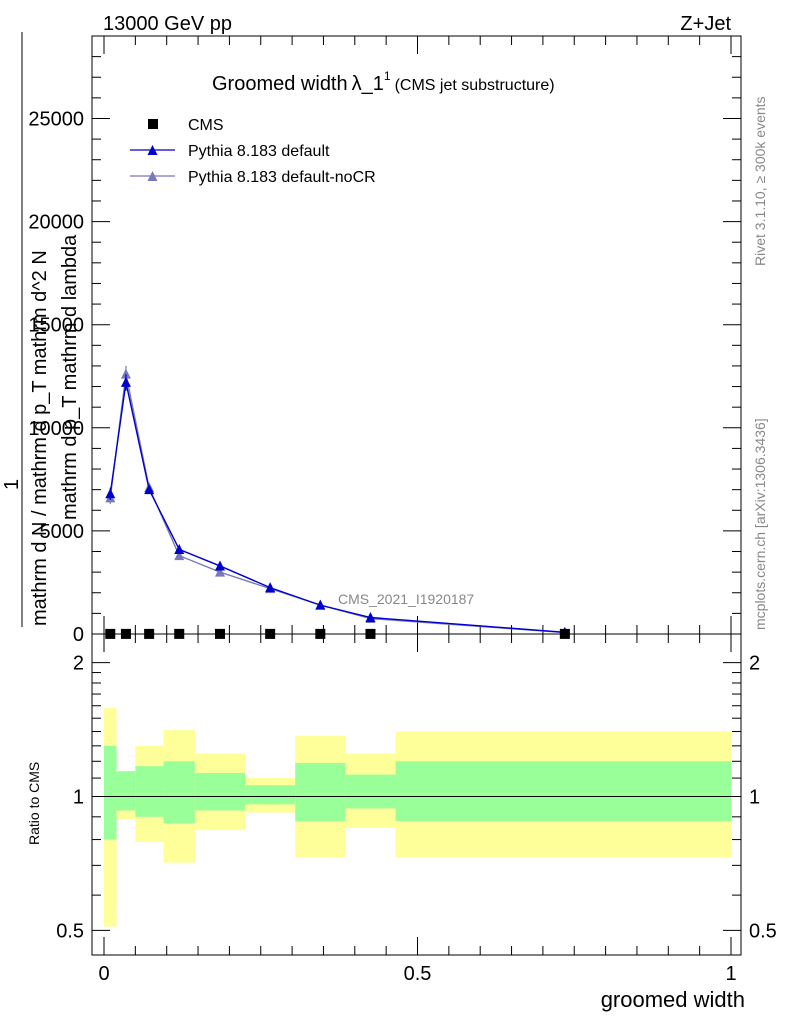 Image resolution: width=786 pixels, height=1024 pixels. What do you see at coordinates (406, 599) in the screenshot?
I see `analysis-id: CMS_2021_I1920187` at bounding box center [406, 599].